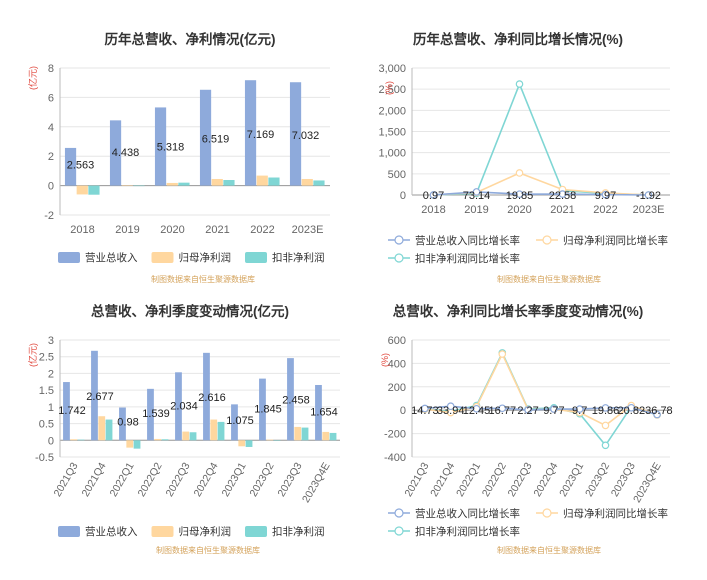  Describe the element at coordinates (184, 407) in the screenshot. I see `data-label: 2.034` at that location.